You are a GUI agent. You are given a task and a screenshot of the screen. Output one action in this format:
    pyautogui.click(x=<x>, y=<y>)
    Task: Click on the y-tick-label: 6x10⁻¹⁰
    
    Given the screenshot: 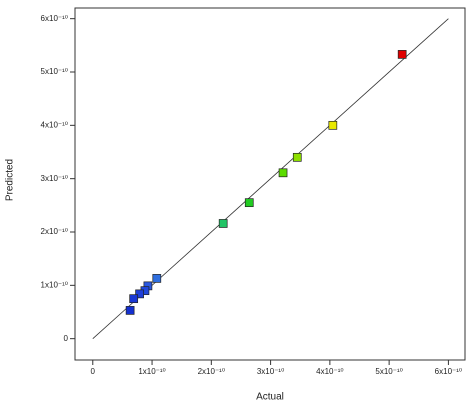 What is the action you would take?
    pyautogui.click(x=54, y=18)
    